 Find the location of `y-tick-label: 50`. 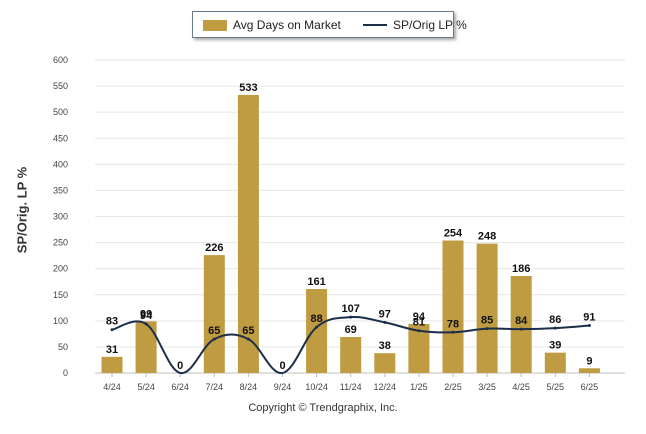

y-tick-label: 50 is located at coordinates (63, 347).